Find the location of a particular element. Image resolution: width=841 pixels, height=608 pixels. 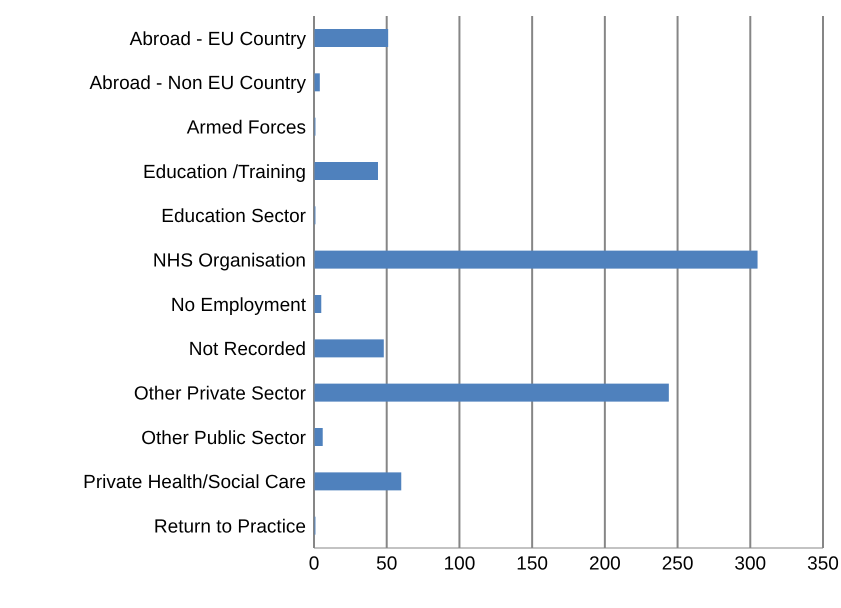

y-tick-label: NHS Organisation is located at coordinates (229, 261).